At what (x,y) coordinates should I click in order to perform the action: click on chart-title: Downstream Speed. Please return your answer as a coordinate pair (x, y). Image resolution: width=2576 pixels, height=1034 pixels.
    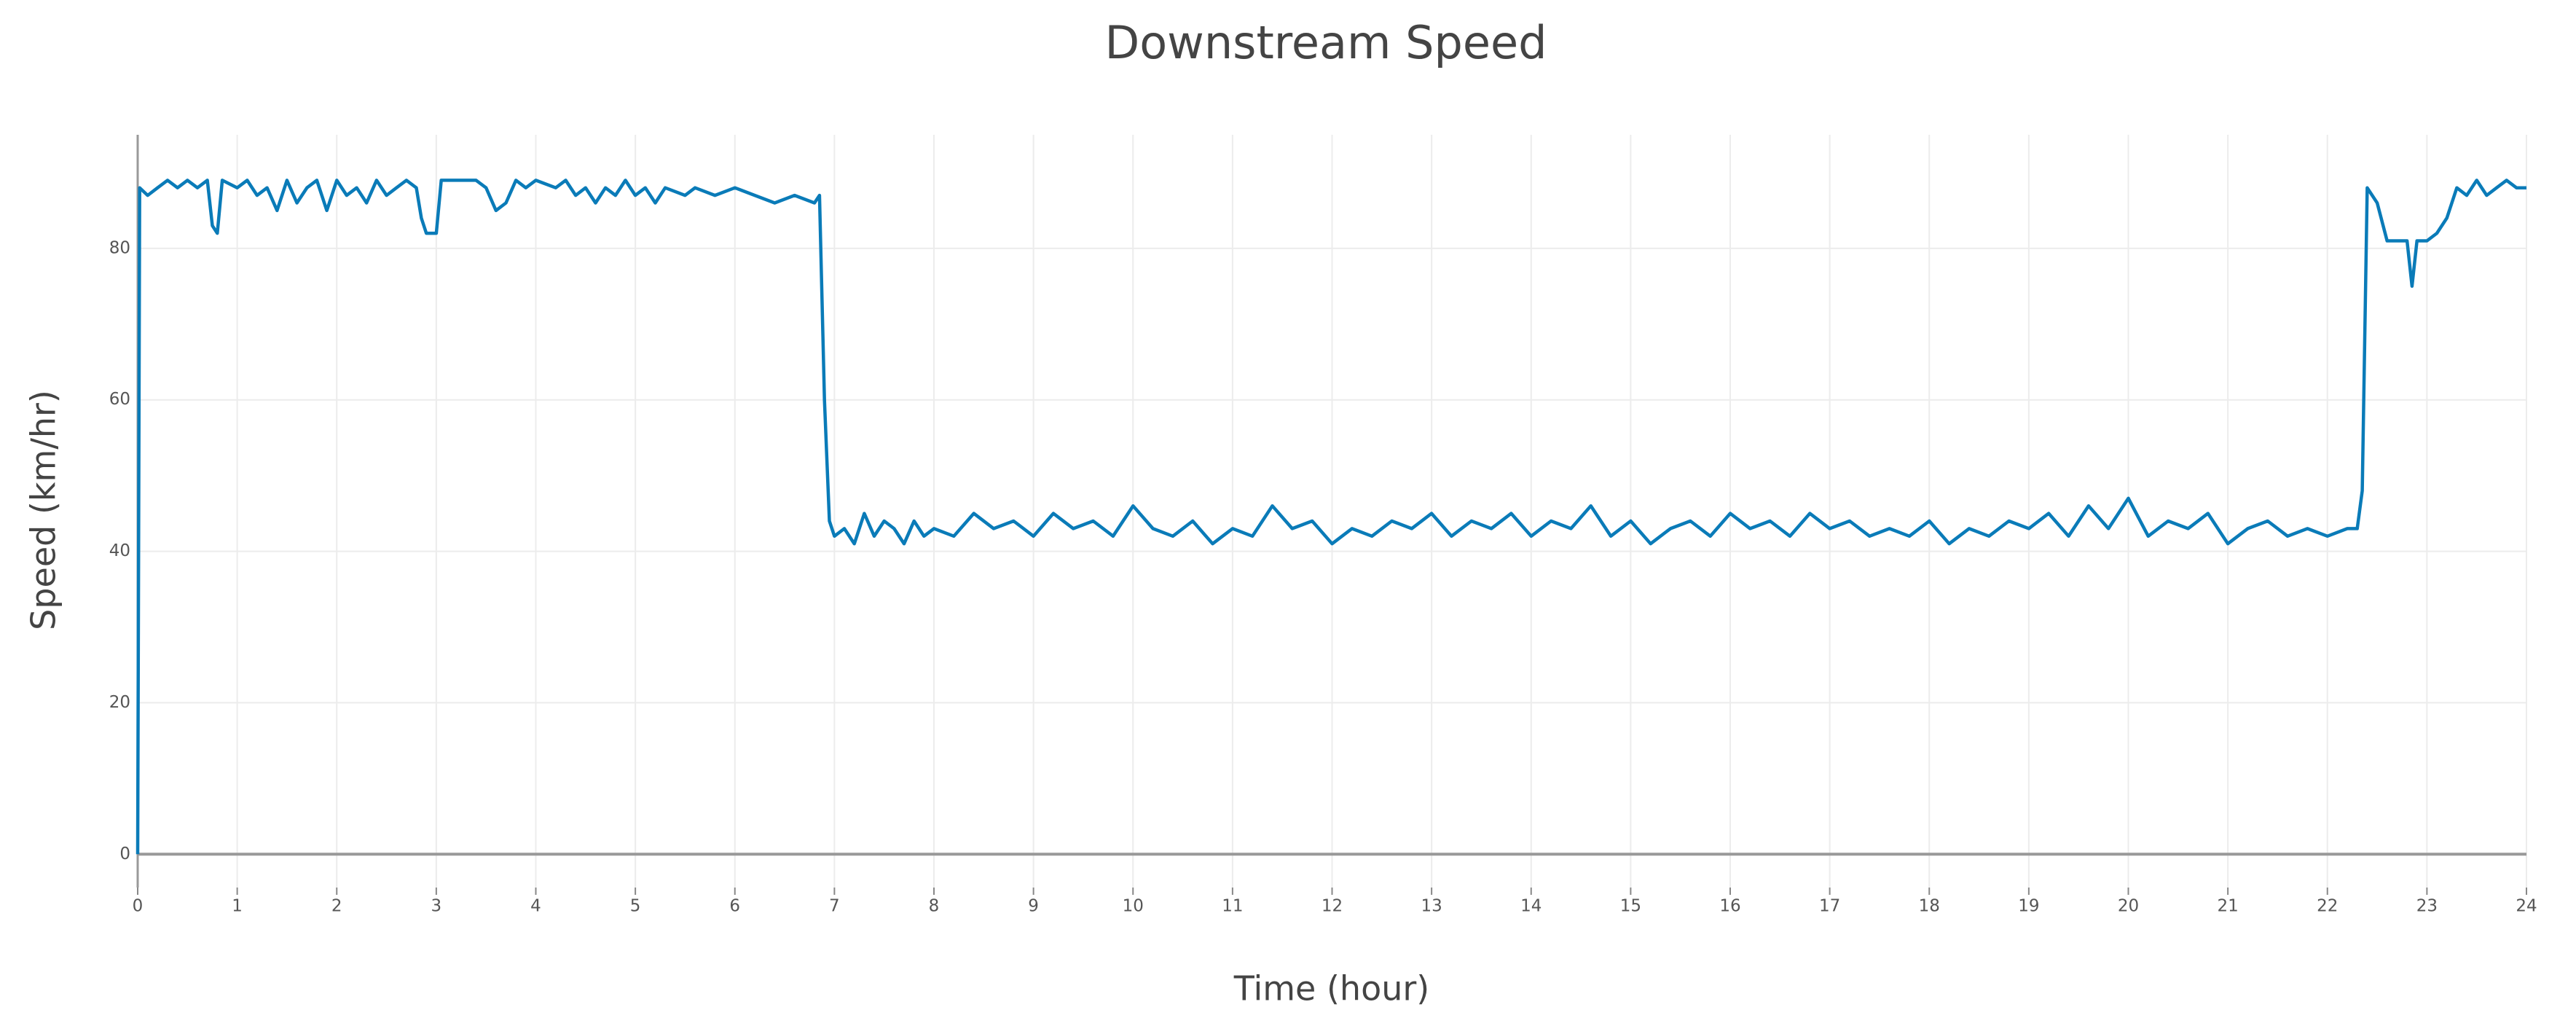
    Looking at the image, I should click on (1325, 42).